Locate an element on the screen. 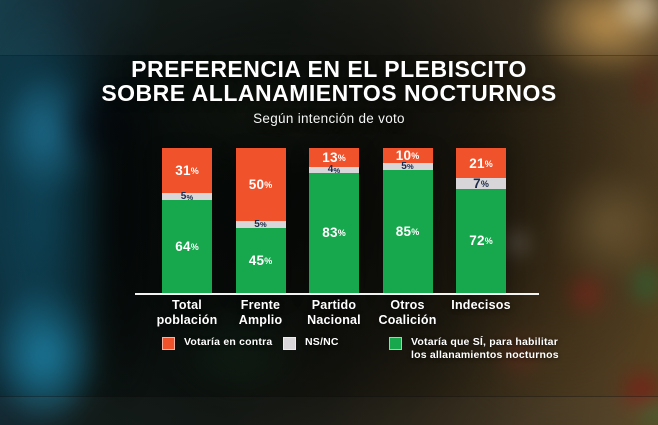  category-label-text: Indecisos is located at coordinates (481, 305).